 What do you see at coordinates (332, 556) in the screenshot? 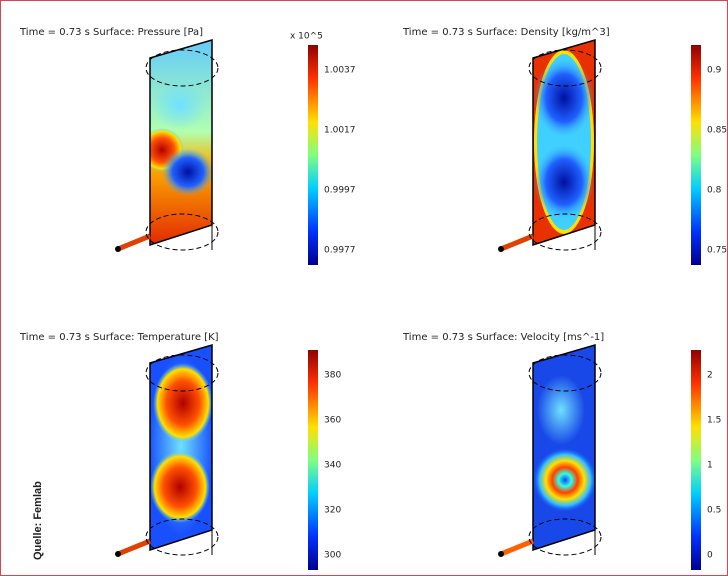
I see `colorbar-tick-label: 300` at bounding box center [332, 556].